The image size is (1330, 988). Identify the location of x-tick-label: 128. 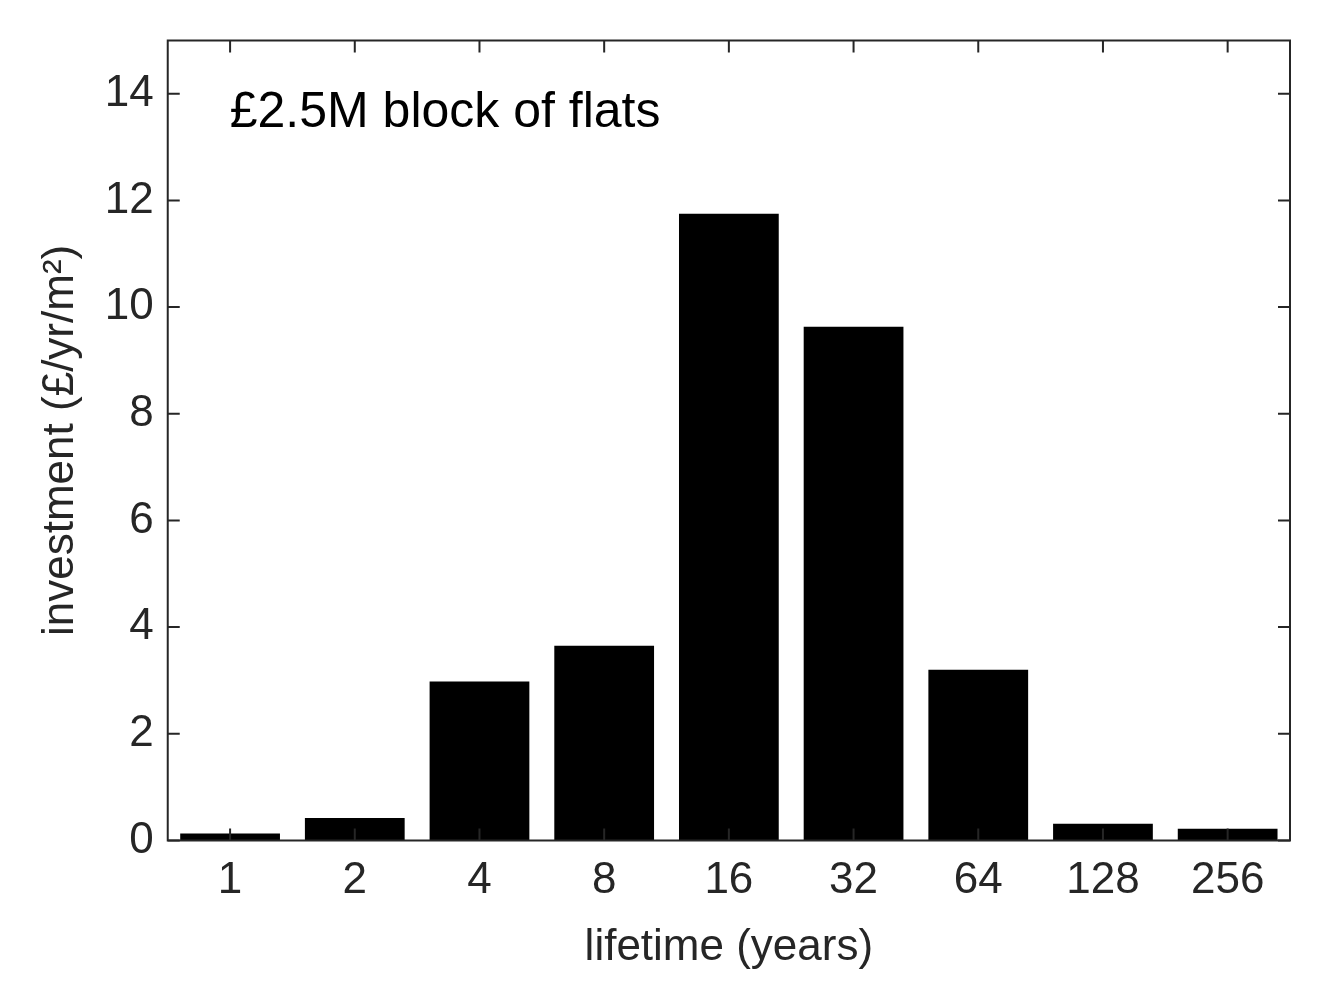
(1103, 877).